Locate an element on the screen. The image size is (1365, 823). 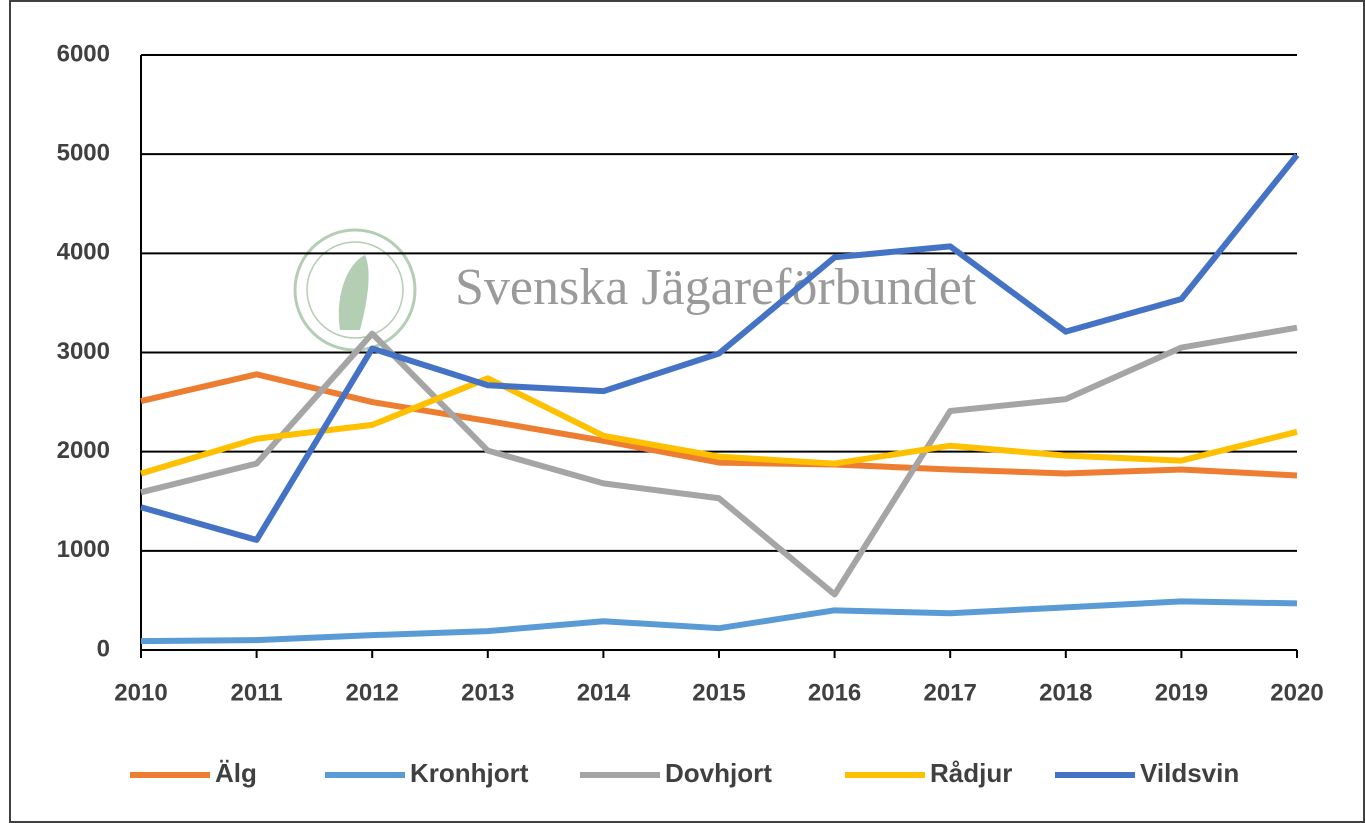
legend-label: Kronhjort is located at coordinates (469, 773).